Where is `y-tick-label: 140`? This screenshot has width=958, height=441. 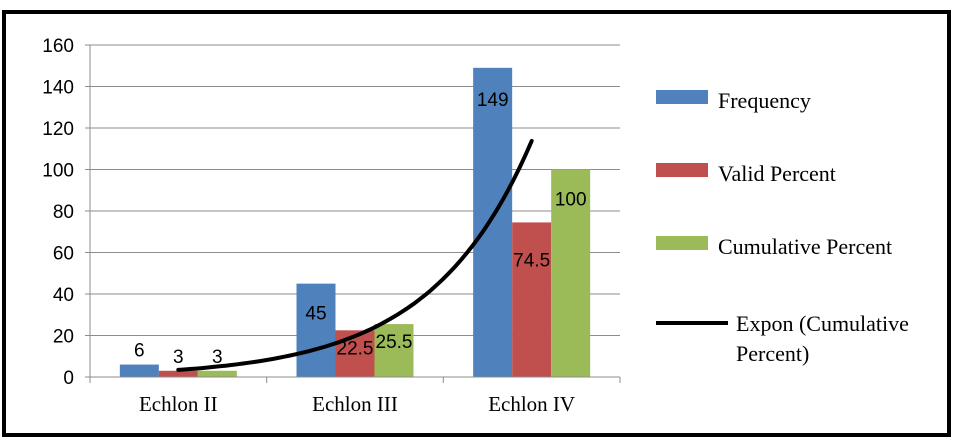 y-tick-label: 140 is located at coordinates (58, 88).